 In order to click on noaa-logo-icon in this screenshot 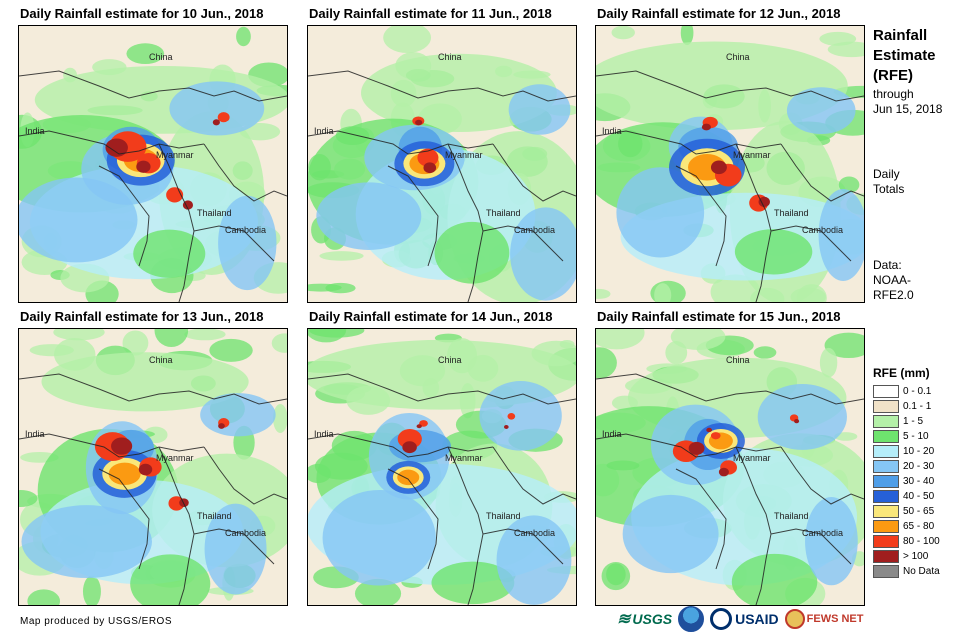, I will do `click(691, 619)`.